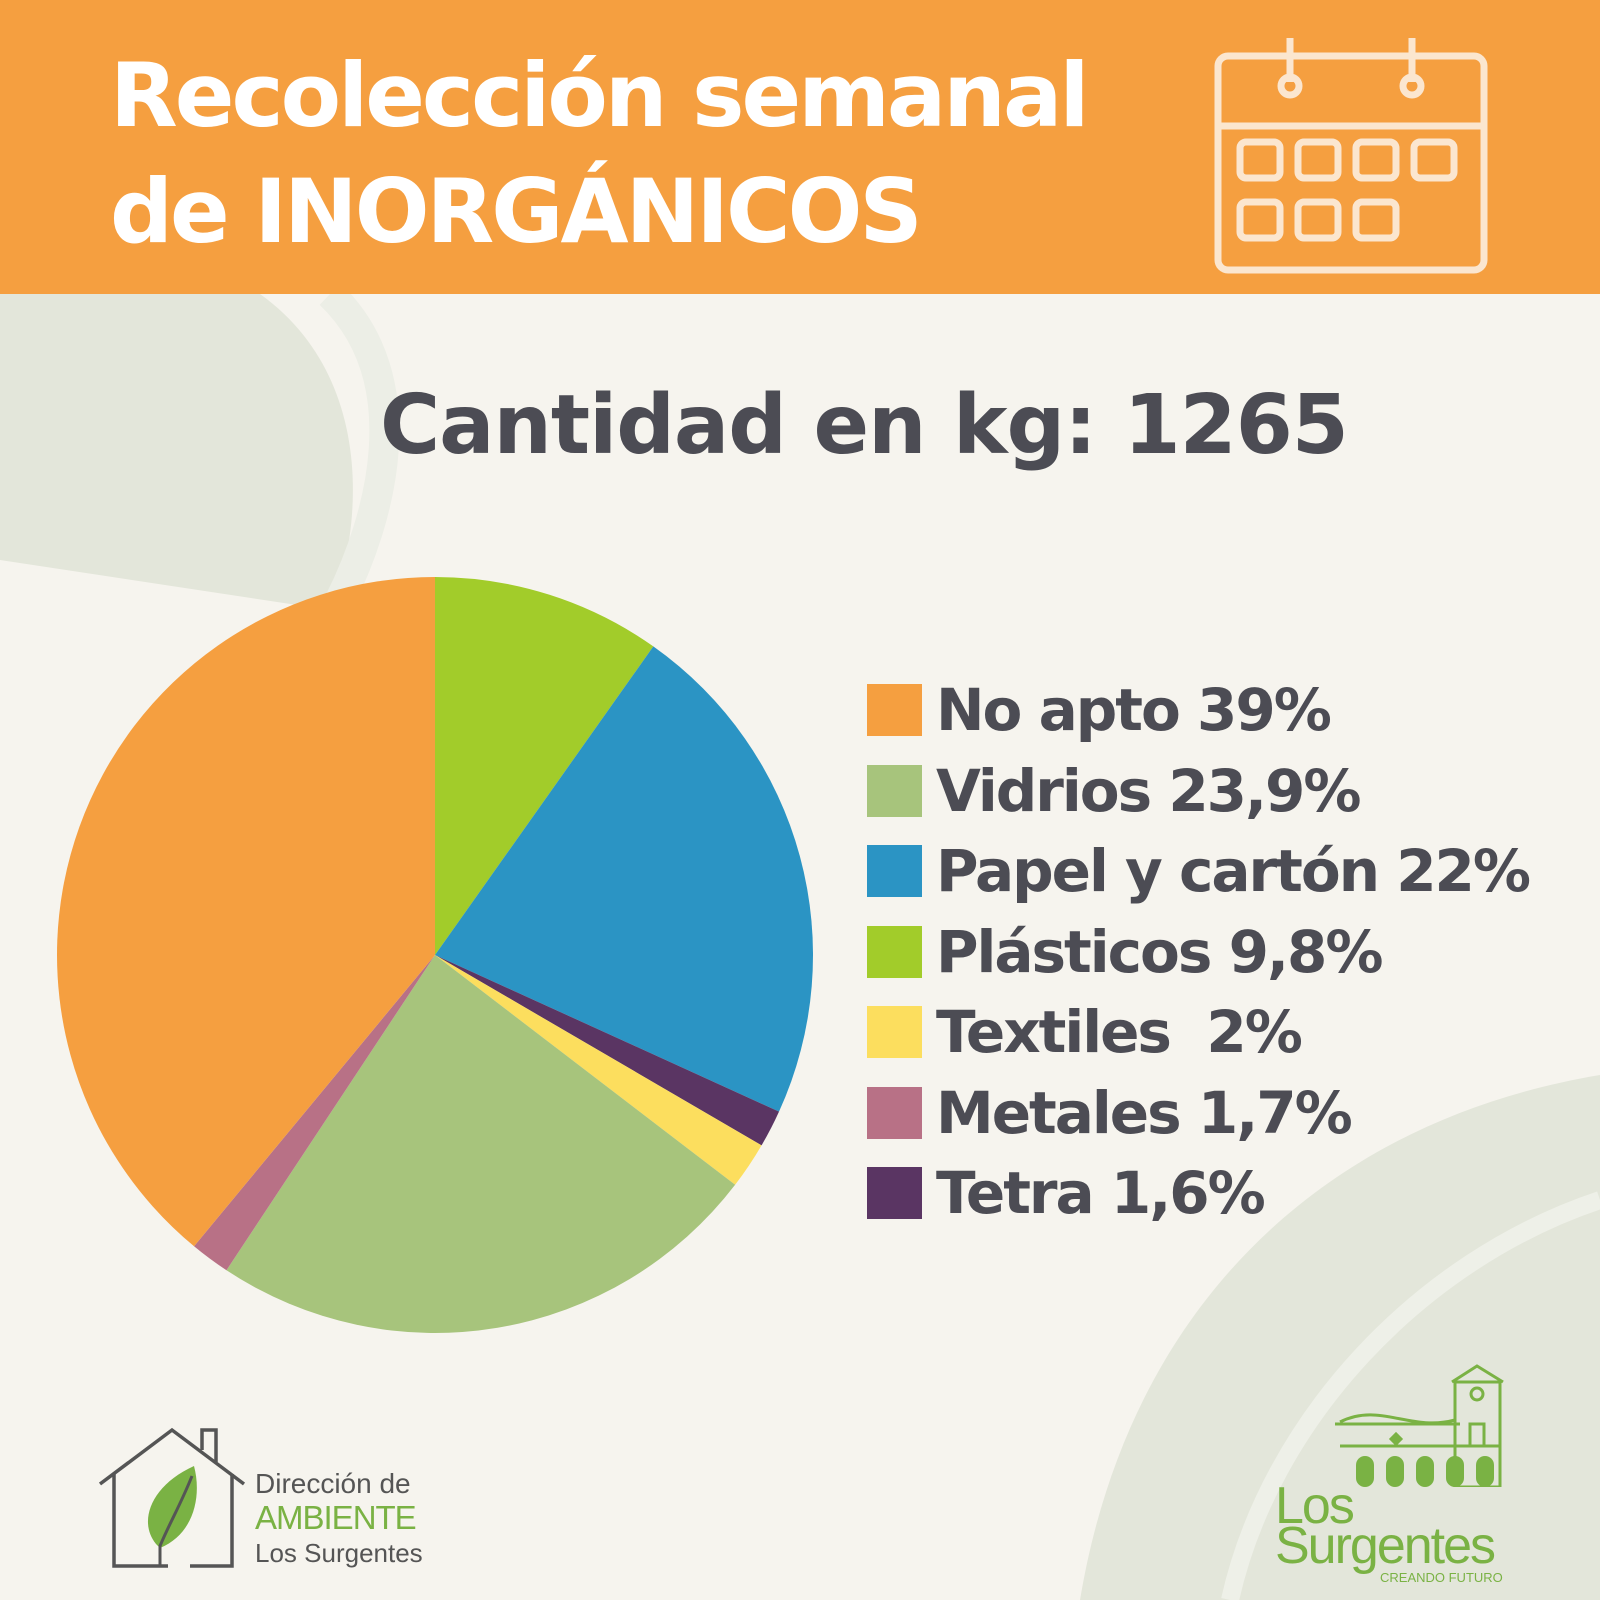  I want to click on surgentes-line-2: Surgentes, so click(1385, 1546).